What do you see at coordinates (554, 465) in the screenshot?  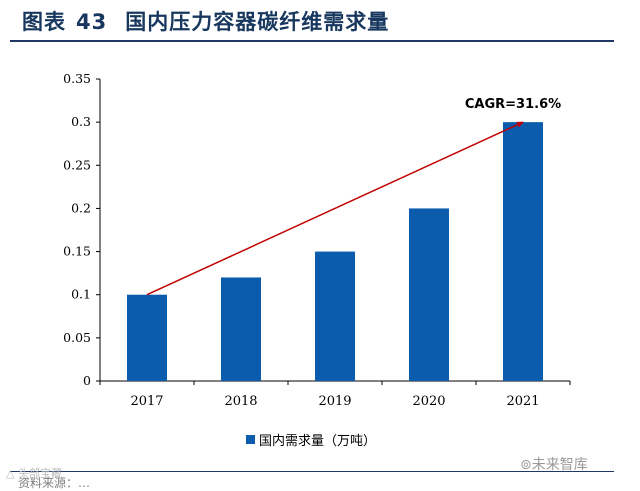 I see `watermark-right: ⊚未来智库` at bounding box center [554, 465].